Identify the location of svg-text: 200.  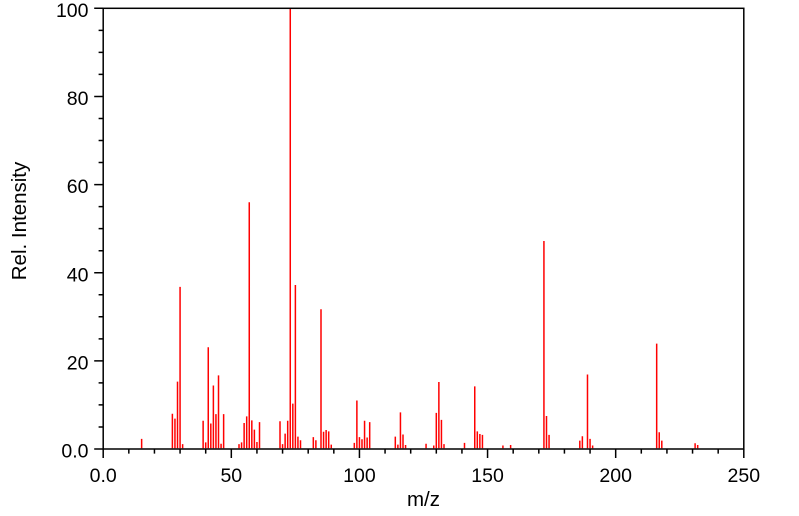
(615, 476).